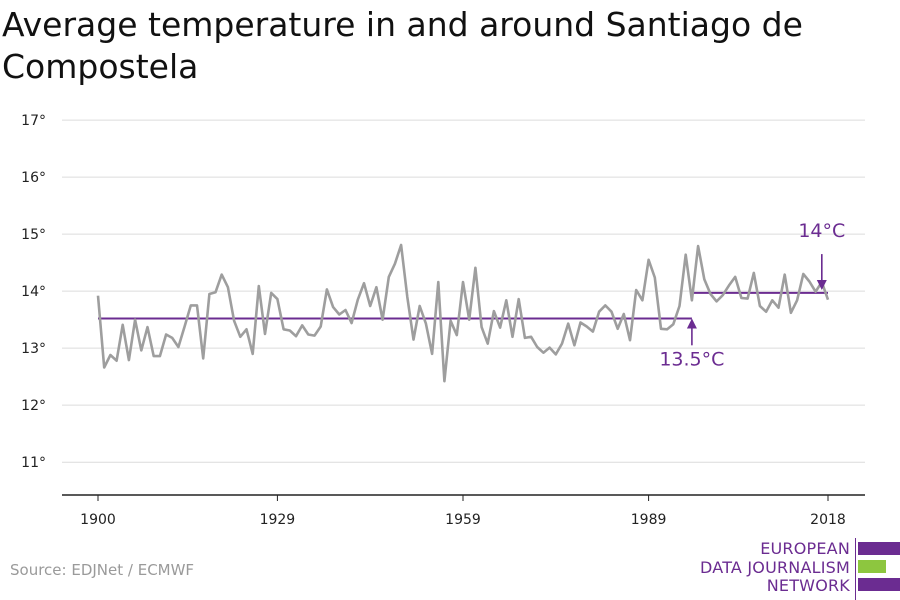 The width and height of the screenshot is (900, 600). Describe the element at coordinates (33, 463) in the screenshot. I see `y-tick-label: 11°` at that location.